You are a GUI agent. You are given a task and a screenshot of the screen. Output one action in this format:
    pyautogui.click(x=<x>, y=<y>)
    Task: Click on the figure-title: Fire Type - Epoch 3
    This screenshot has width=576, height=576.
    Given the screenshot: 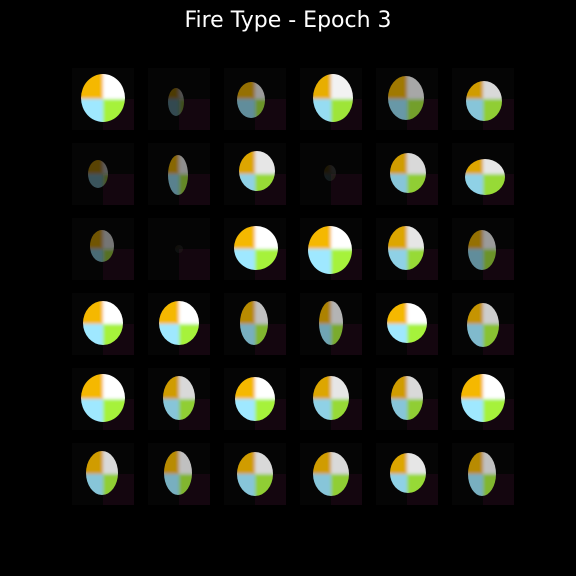 What is the action you would take?
    pyautogui.click(x=288, y=20)
    